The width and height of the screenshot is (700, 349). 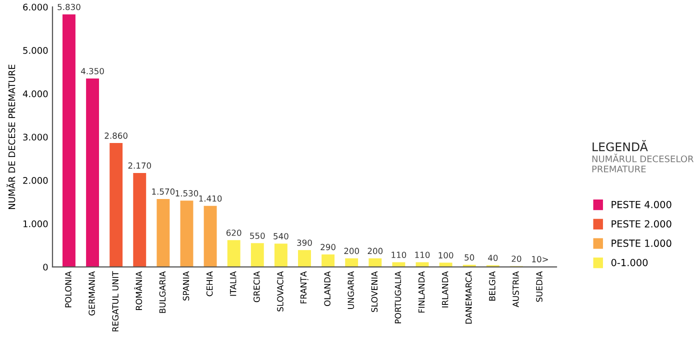 I want to click on text: 540, so click(x=281, y=236).